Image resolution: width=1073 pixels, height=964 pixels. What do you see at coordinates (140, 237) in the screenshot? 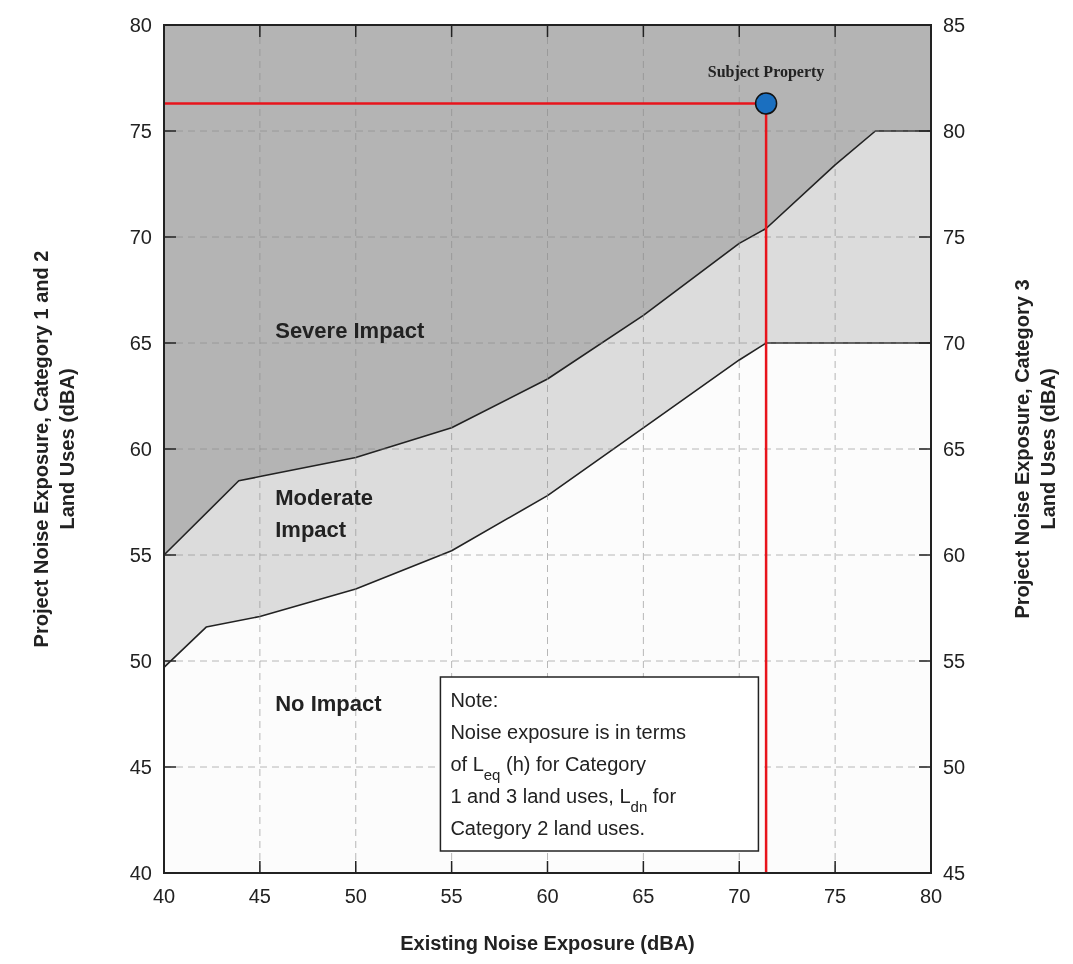
I see `y-tick-label: 70` at bounding box center [140, 237].